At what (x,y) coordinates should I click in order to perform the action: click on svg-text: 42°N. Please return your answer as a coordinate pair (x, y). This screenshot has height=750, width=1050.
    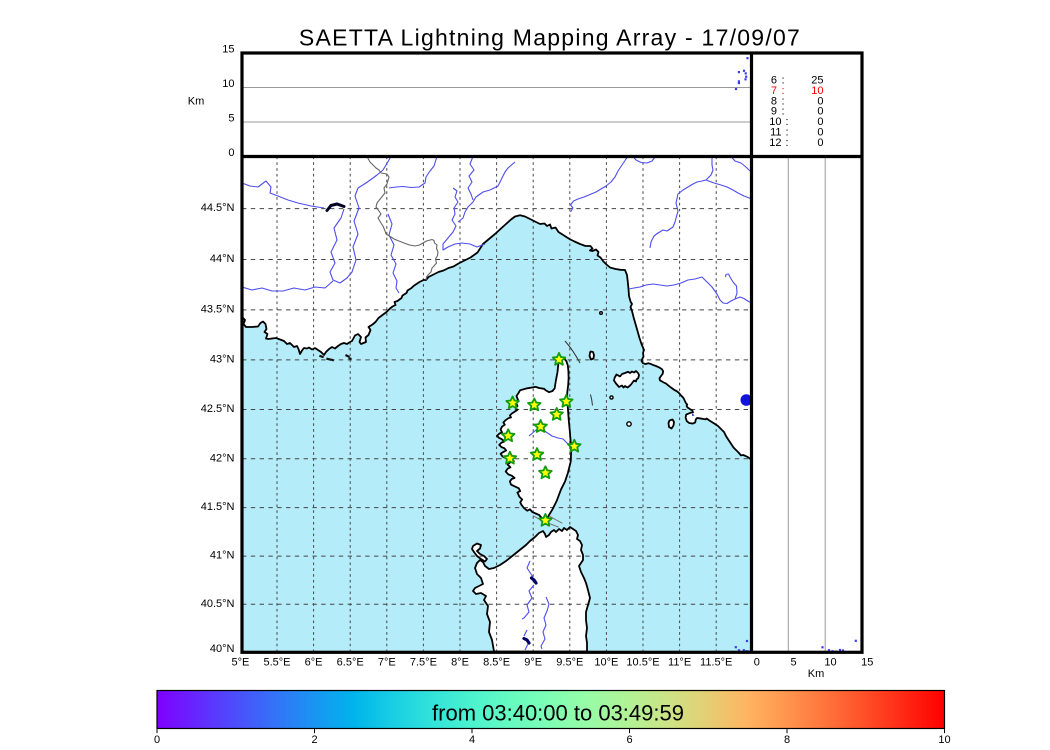
    Looking at the image, I should click on (222, 458).